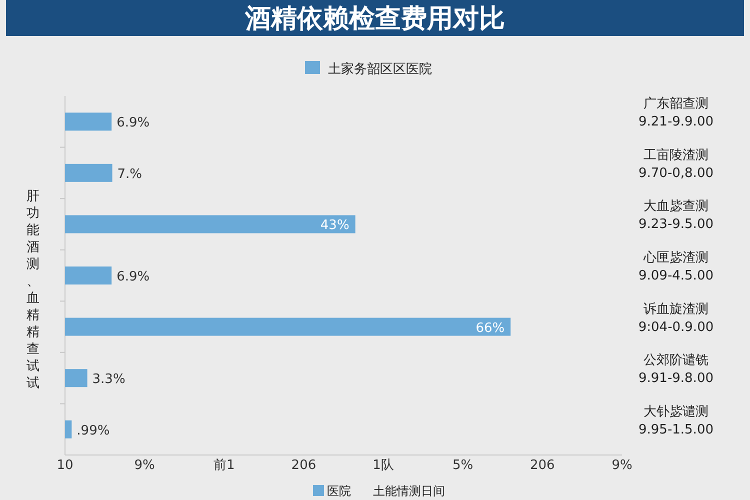 The image size is (750, 500). Describe the element at coordinates (463, 465) in the screenshot. I see `text: 5%` at that location.